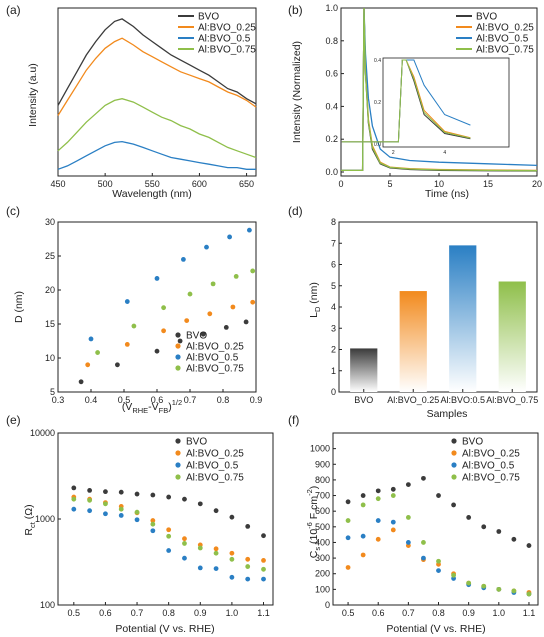 The width and height of the screenshot is (544, 637). Describe the element at coordinates (472, 442) in the screenshot. I see `chart-f-legend-label: BVO` at that location.